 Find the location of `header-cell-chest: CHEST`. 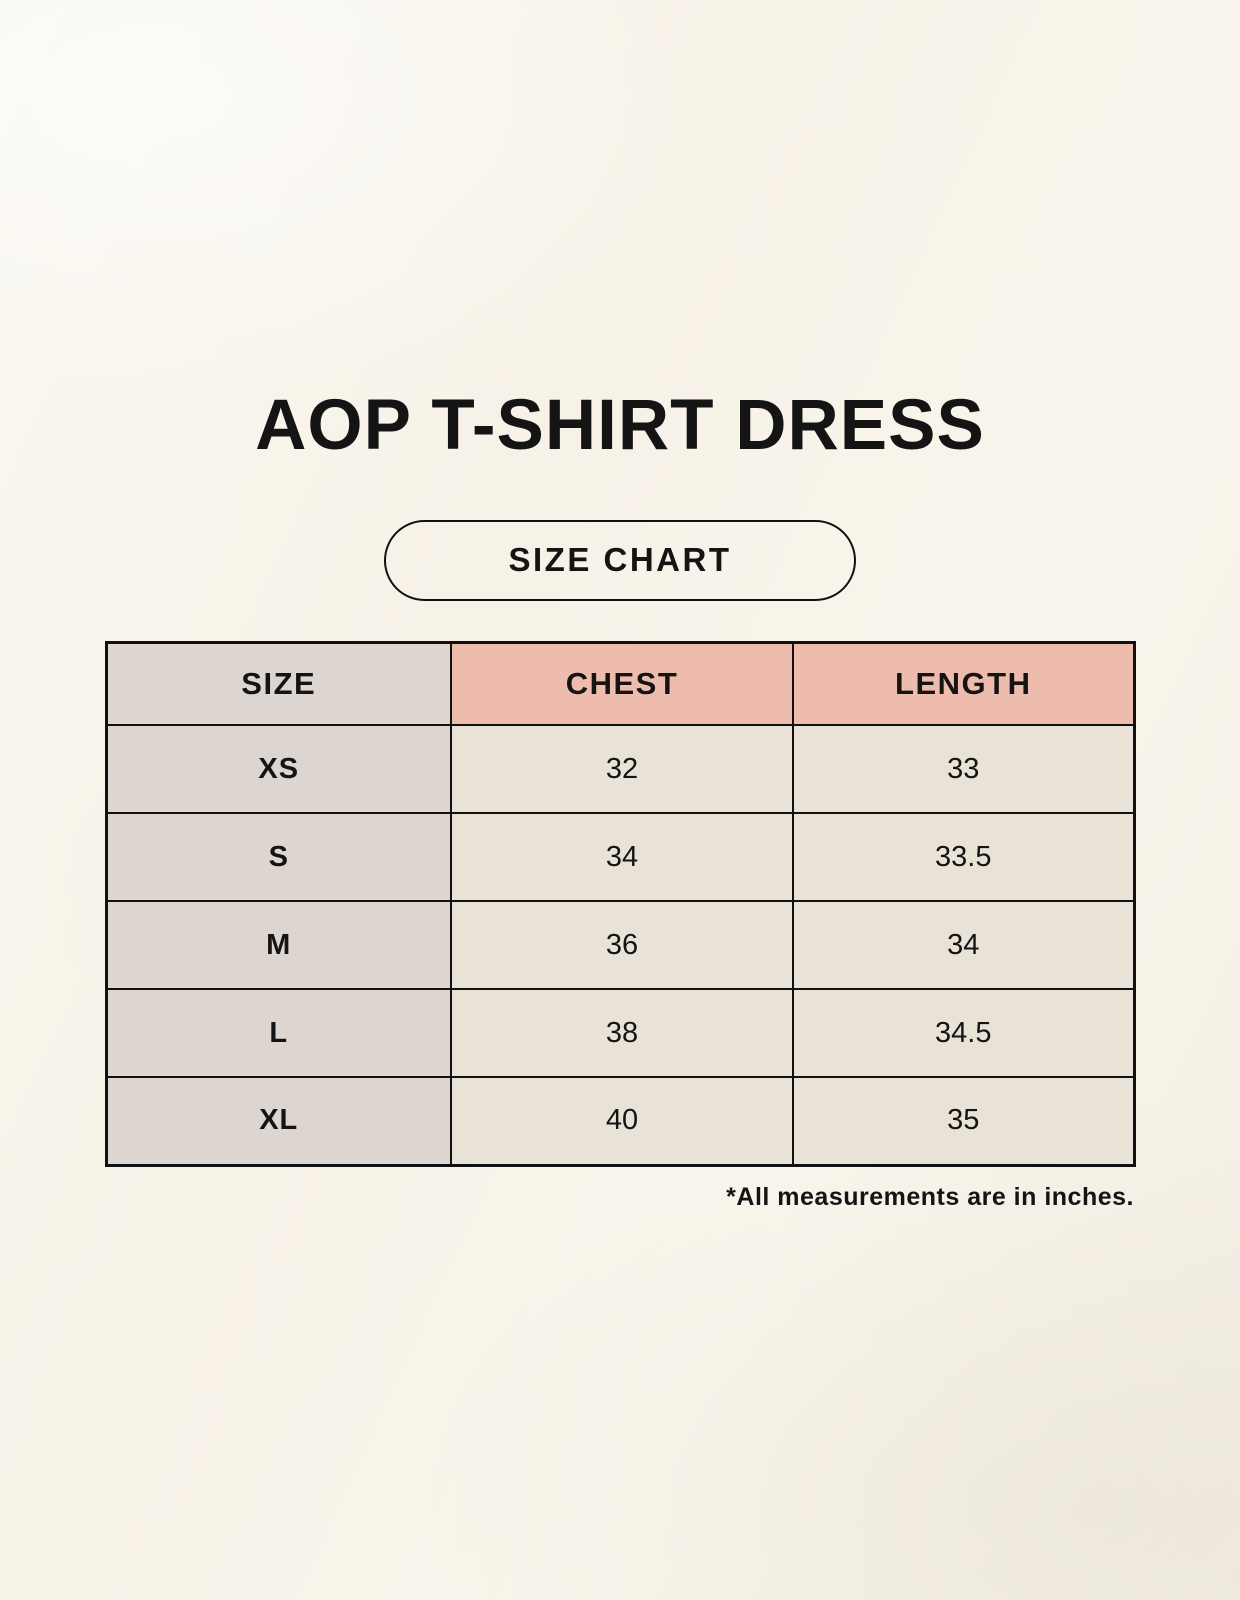

header-cell-chest: CHEST is located at coordinates (622, 684).